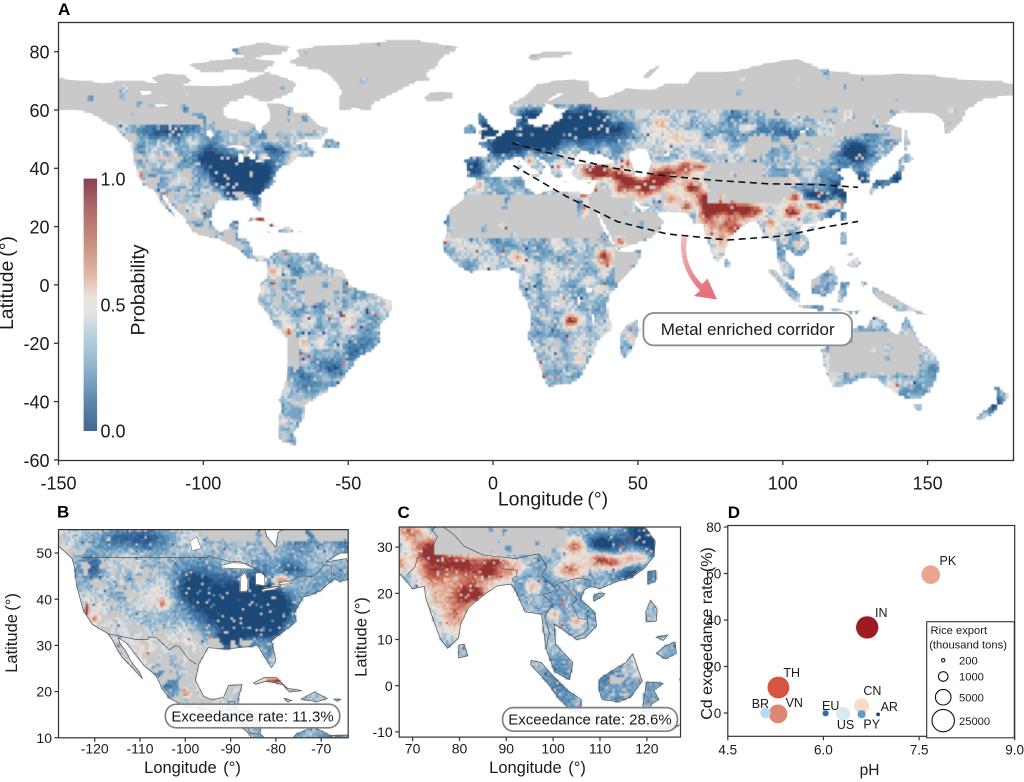 The width and height of the screenshot is (1024, 782). Describe the element at coordinates (870, 770) in the screenshot. I see `svg-text: pH` at that location.